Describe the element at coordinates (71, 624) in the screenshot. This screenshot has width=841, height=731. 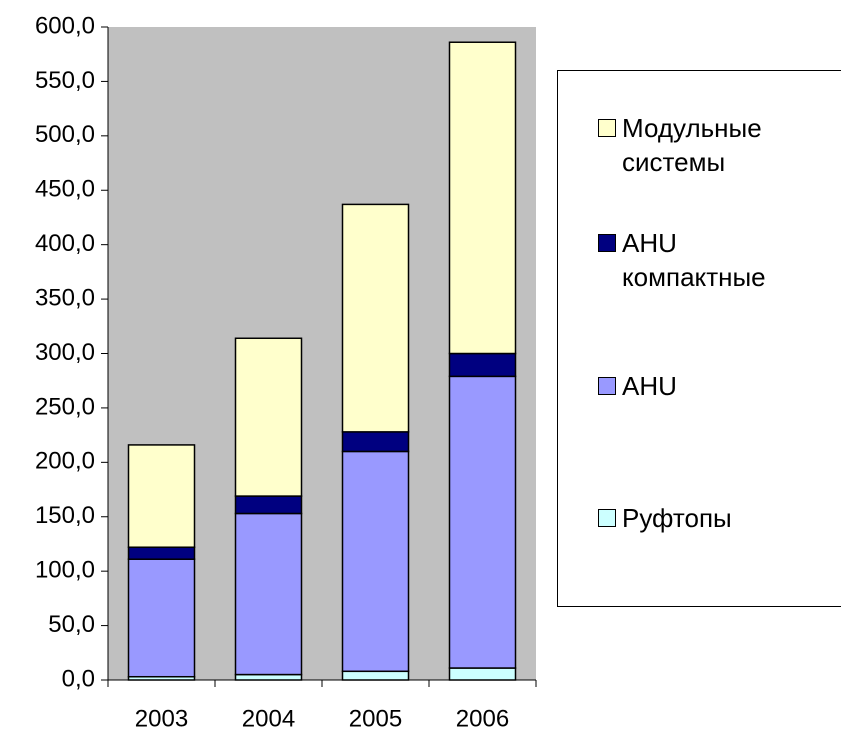
I see `y-tick-label: 50,0` at that location.